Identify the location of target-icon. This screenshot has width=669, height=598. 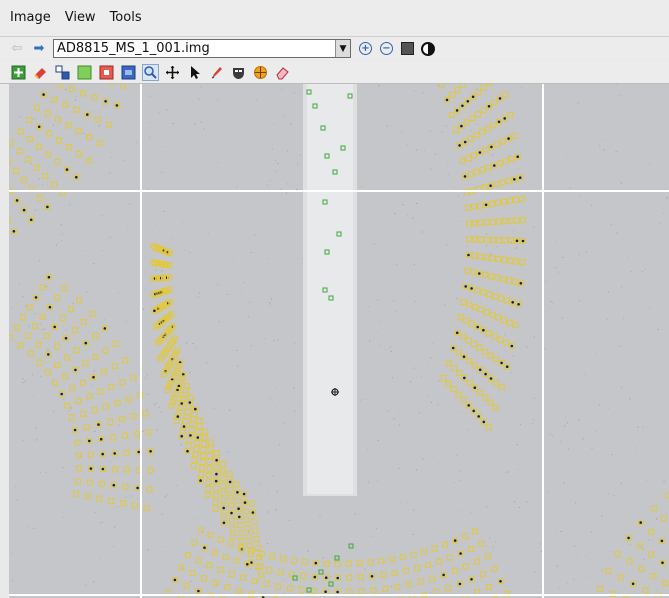
(260, 72).